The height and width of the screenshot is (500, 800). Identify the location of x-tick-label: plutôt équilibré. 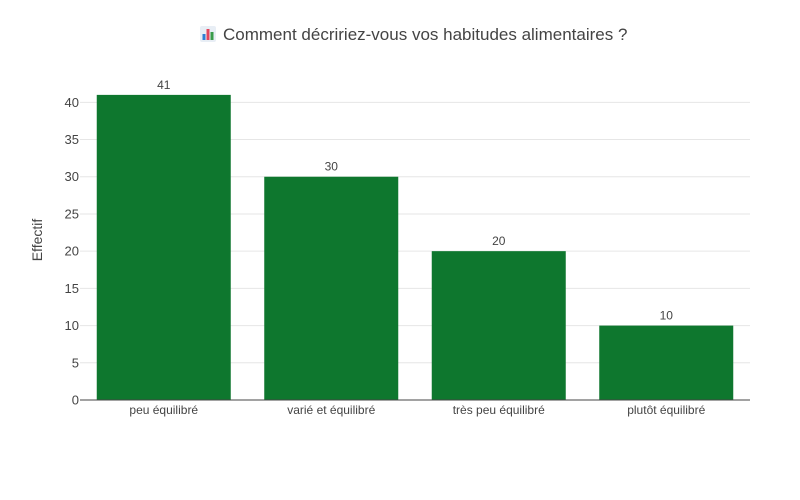
(666, 410).